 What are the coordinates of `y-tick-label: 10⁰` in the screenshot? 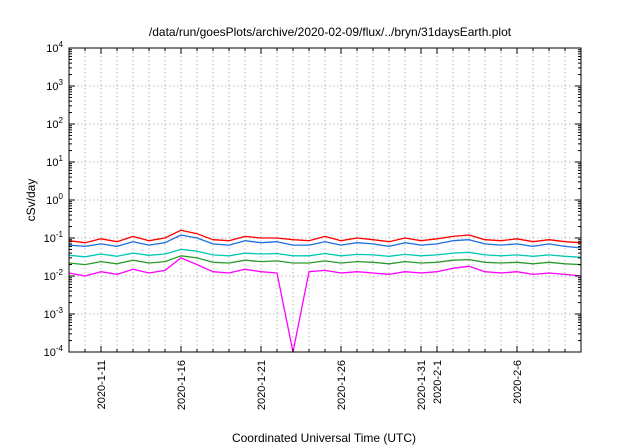 It's located at (54, 199).